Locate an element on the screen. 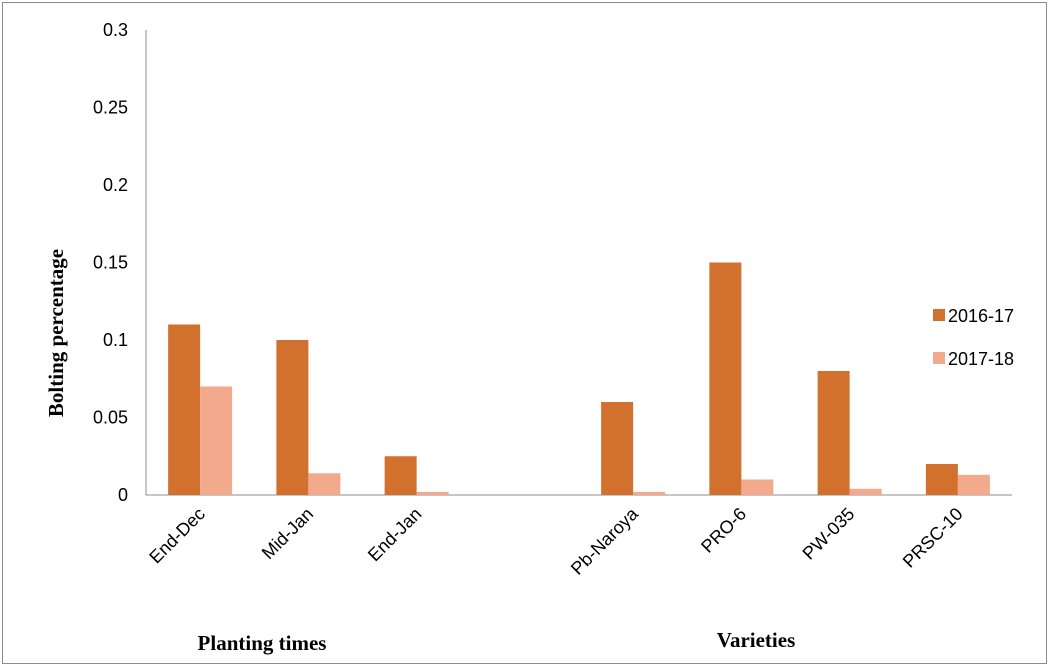 The width and height of the screenshot is (1051, 668). x-group-label-varieties: Varieties is located at coordinates (756, 640).